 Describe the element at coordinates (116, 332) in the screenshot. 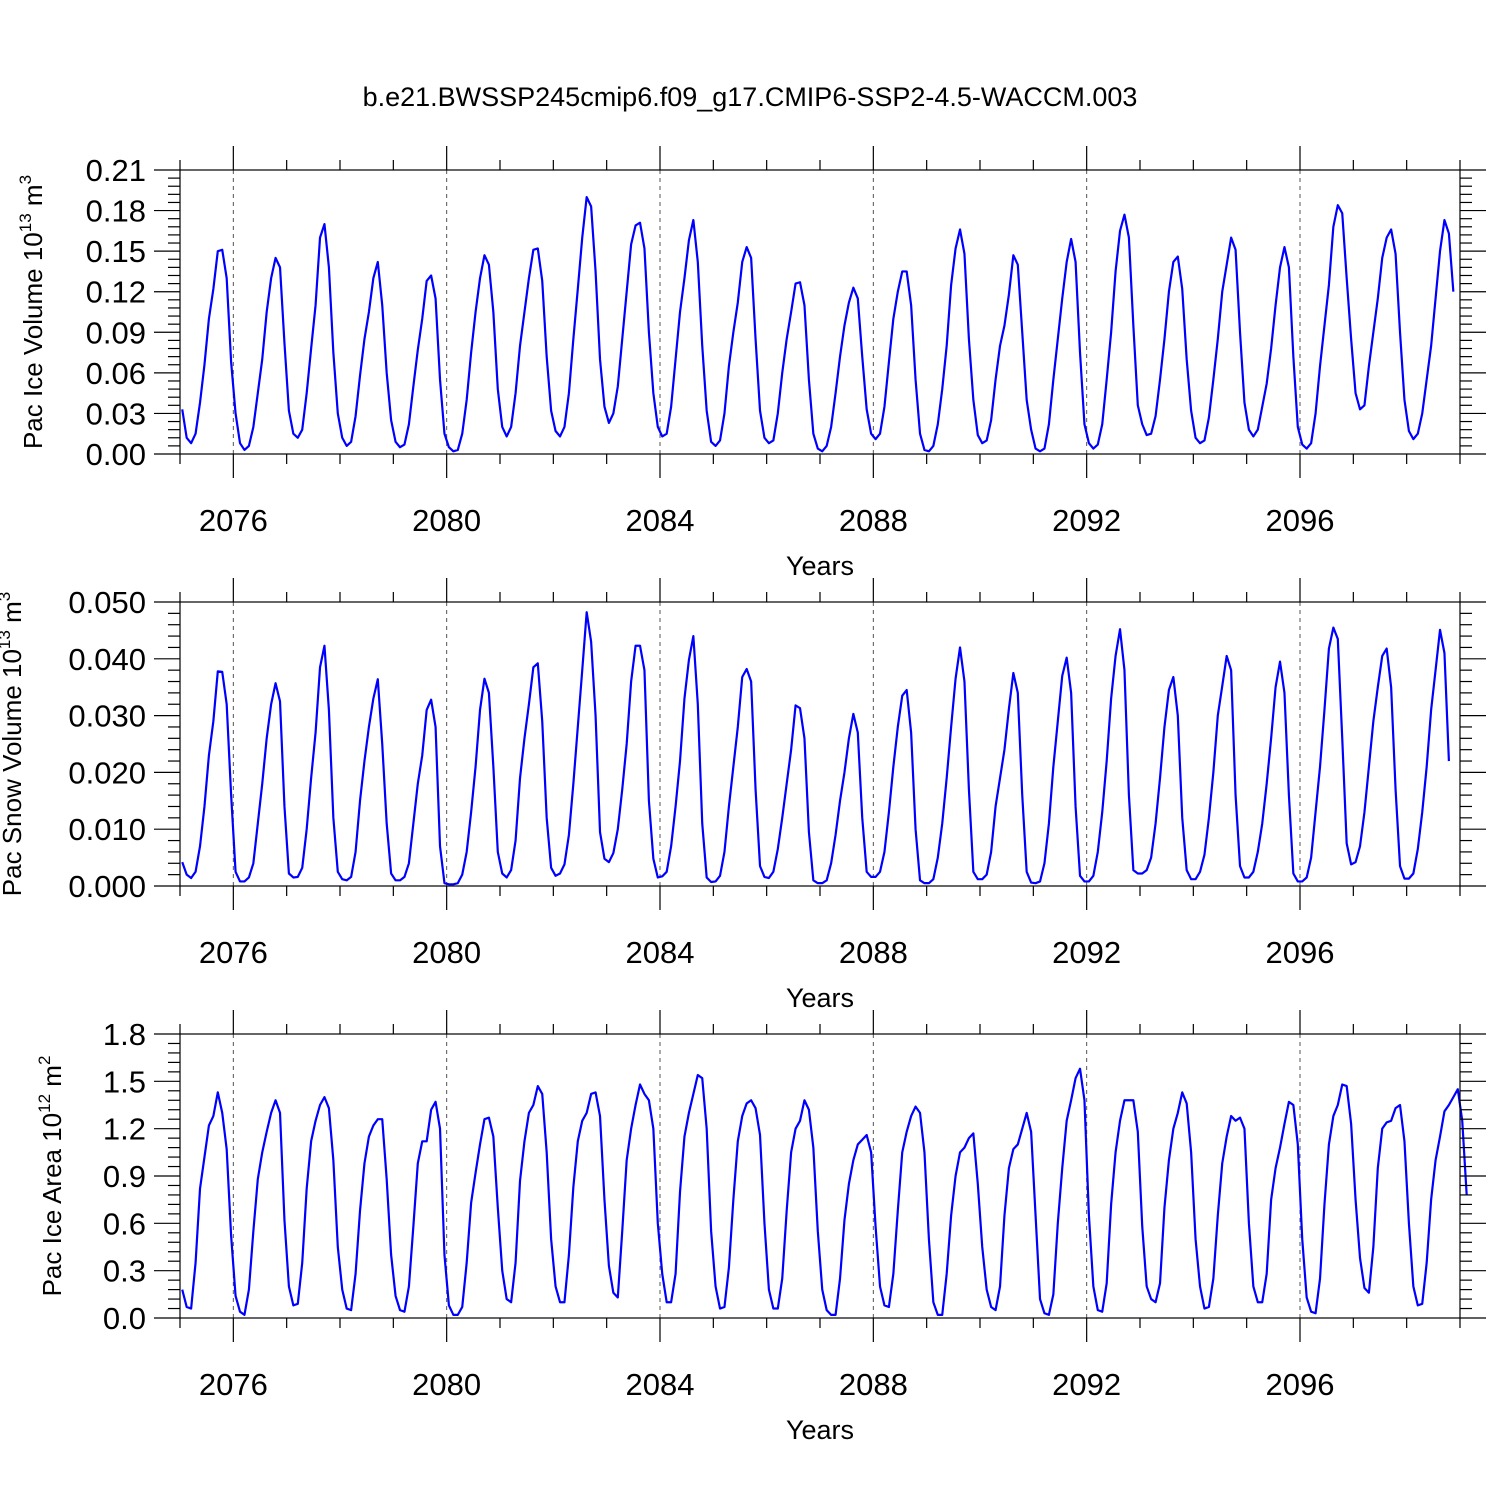

I see `y-tick-label: 0.09` at that location.